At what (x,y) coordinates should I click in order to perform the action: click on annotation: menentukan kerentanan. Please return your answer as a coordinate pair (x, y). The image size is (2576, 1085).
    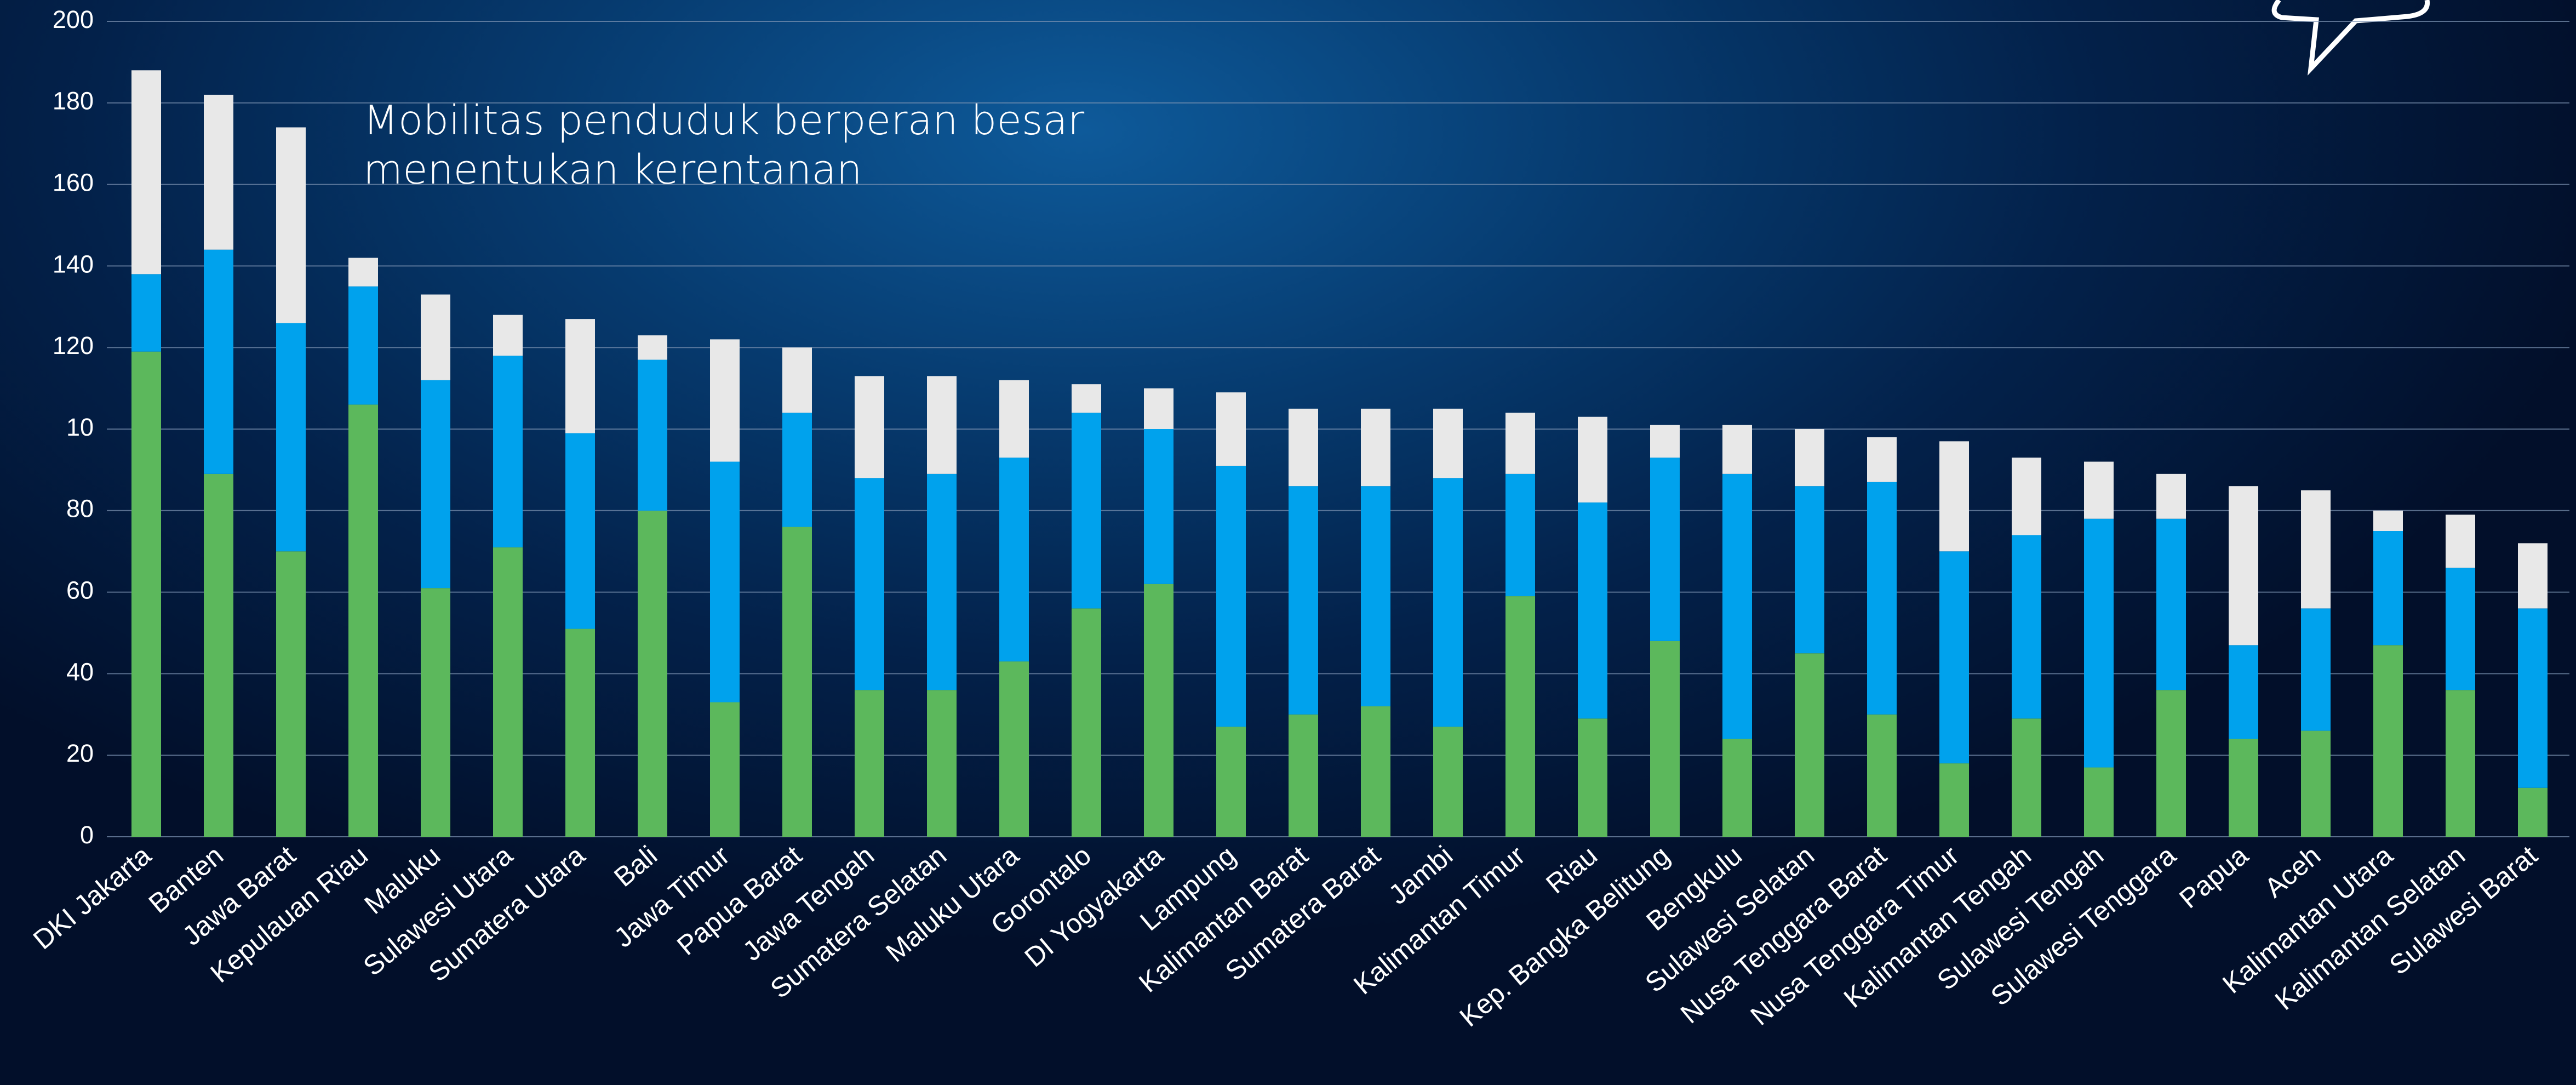
    Looking at the image, I should click on (612, 170).